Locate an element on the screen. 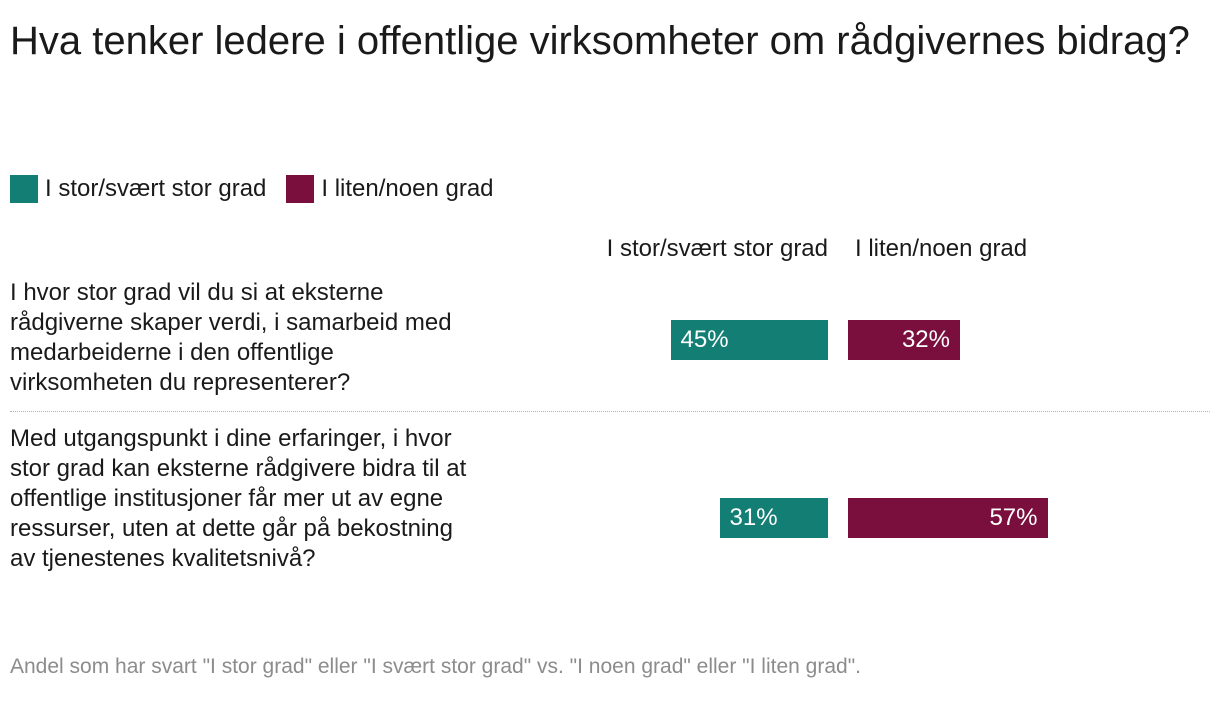 Image resolution: width=1220 pixels, height=704 pixels. legend: I stor/svært stor grad I liten/noen grad is located at coordinates (262, 189).